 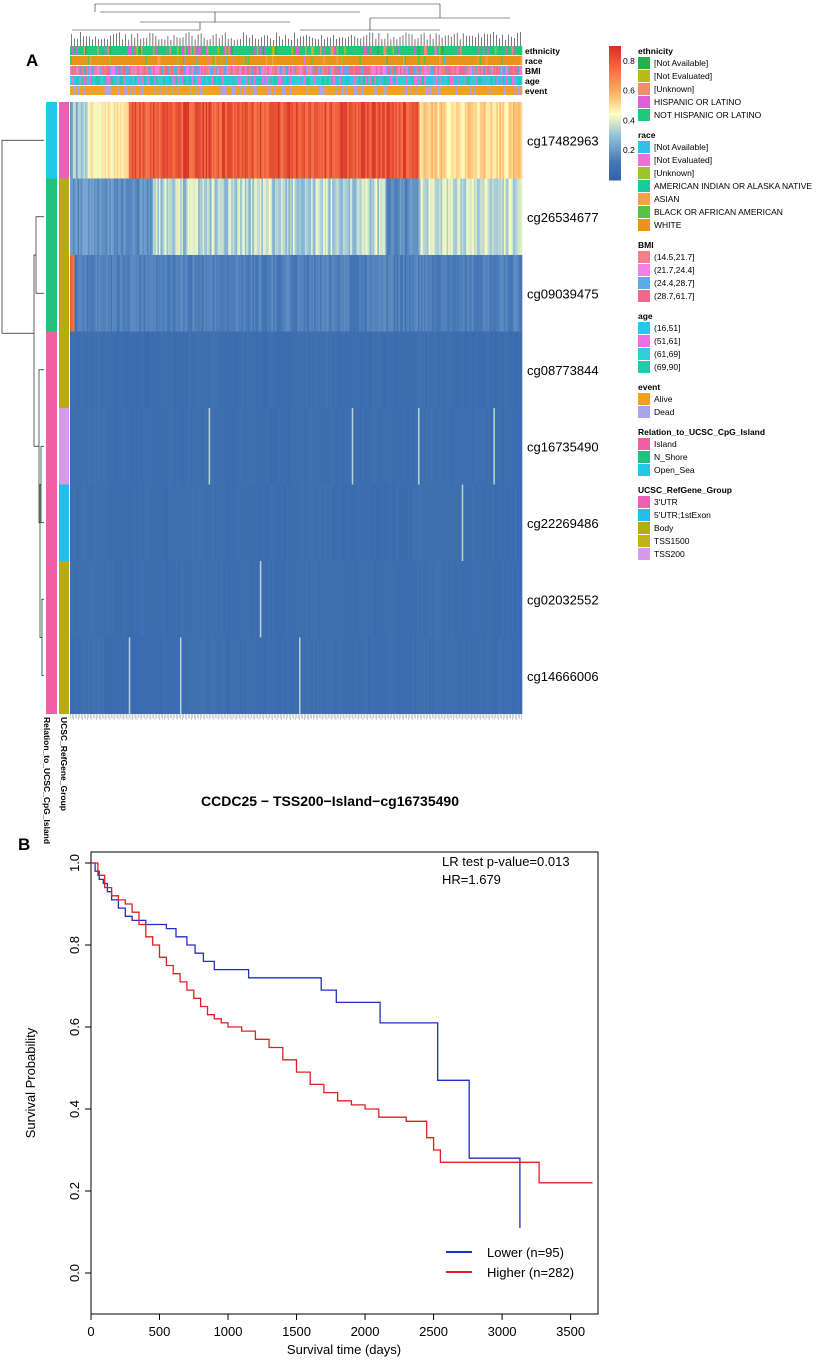 I want to click on x-tick-label: 1500, so click(x=296, y=1331).